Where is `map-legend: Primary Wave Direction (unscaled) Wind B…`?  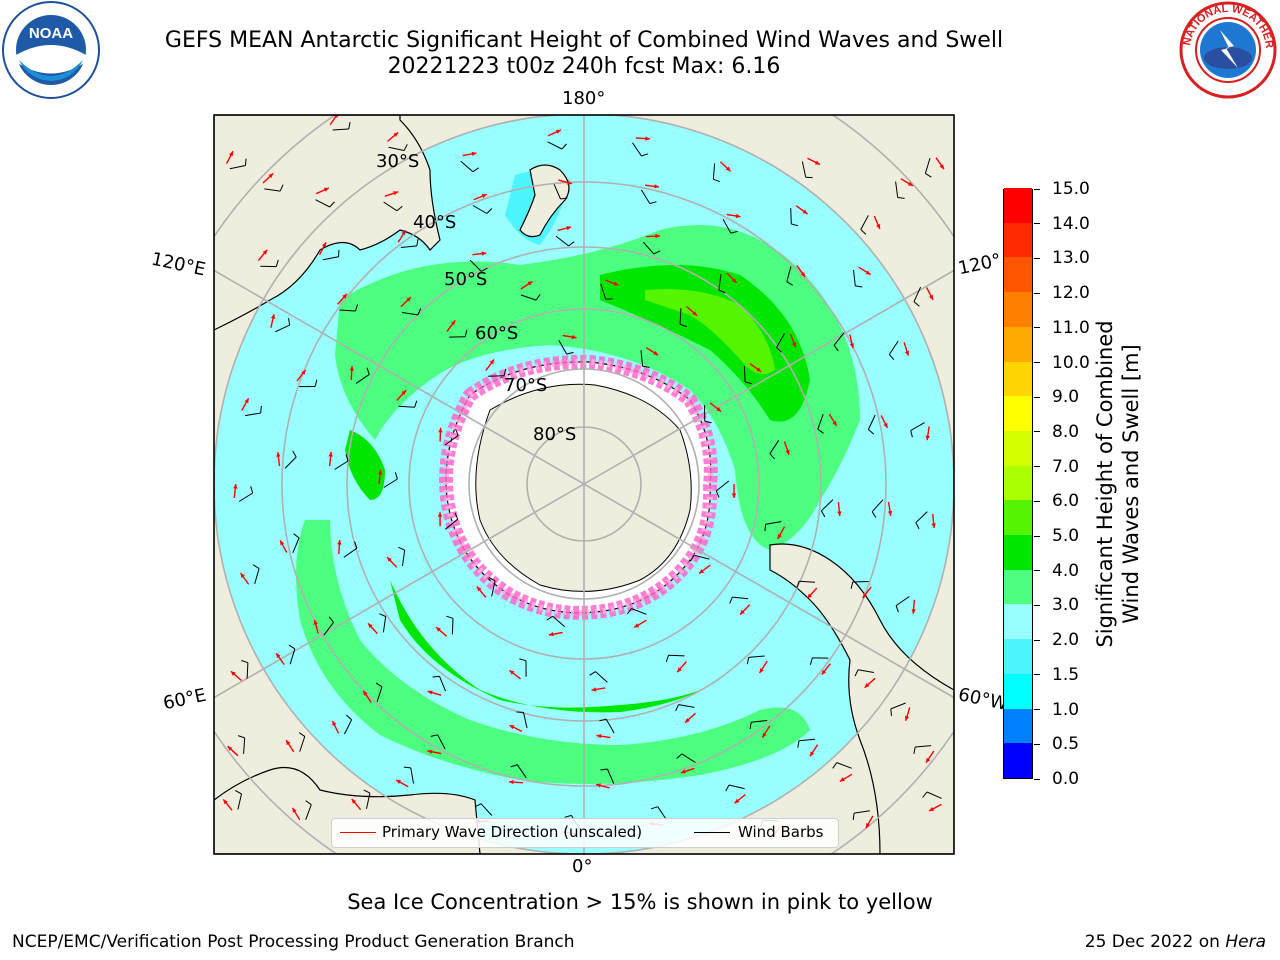 map-legend: Primary Wave Direction (unscaled) Wind B… is located at coordinates (585, 833).